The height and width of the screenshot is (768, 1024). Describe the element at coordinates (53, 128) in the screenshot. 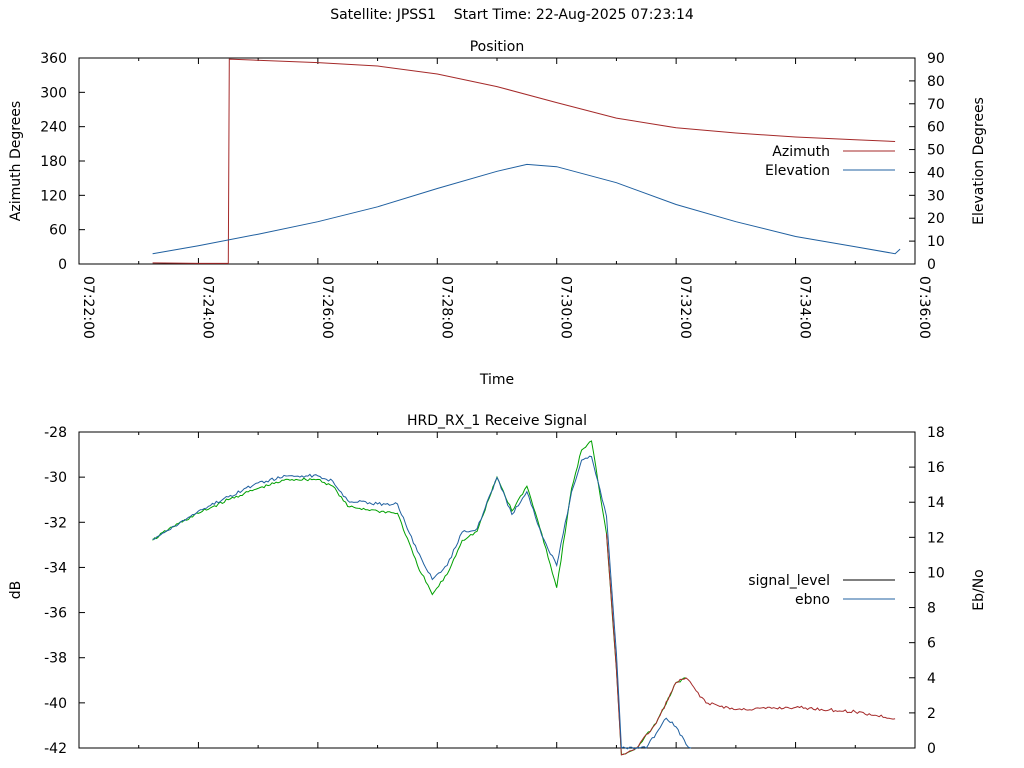

I see `chart1-y-tick-label: 240` at that location.